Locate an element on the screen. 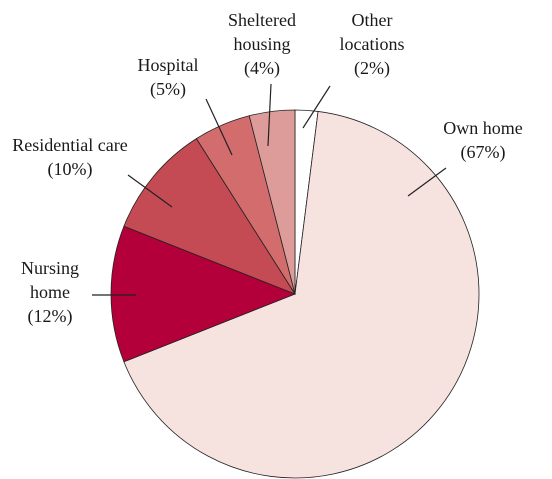 This screenshot has height=479, width=552. category-label: Residential care is located at coordinates (70, 145).